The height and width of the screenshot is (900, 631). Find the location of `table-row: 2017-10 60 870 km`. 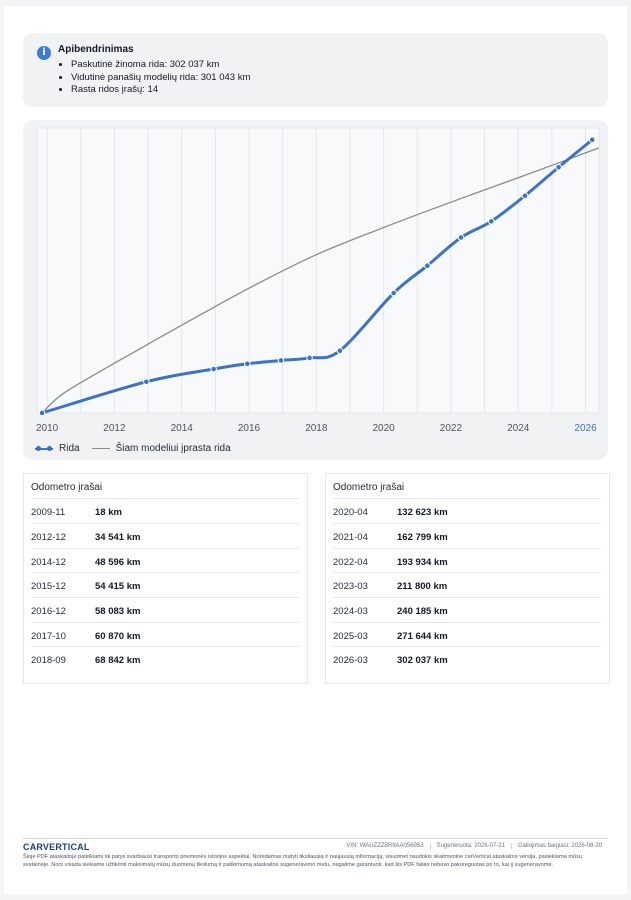

table-row: 2017-10 60 870 km is located at coordinates (165, 634).